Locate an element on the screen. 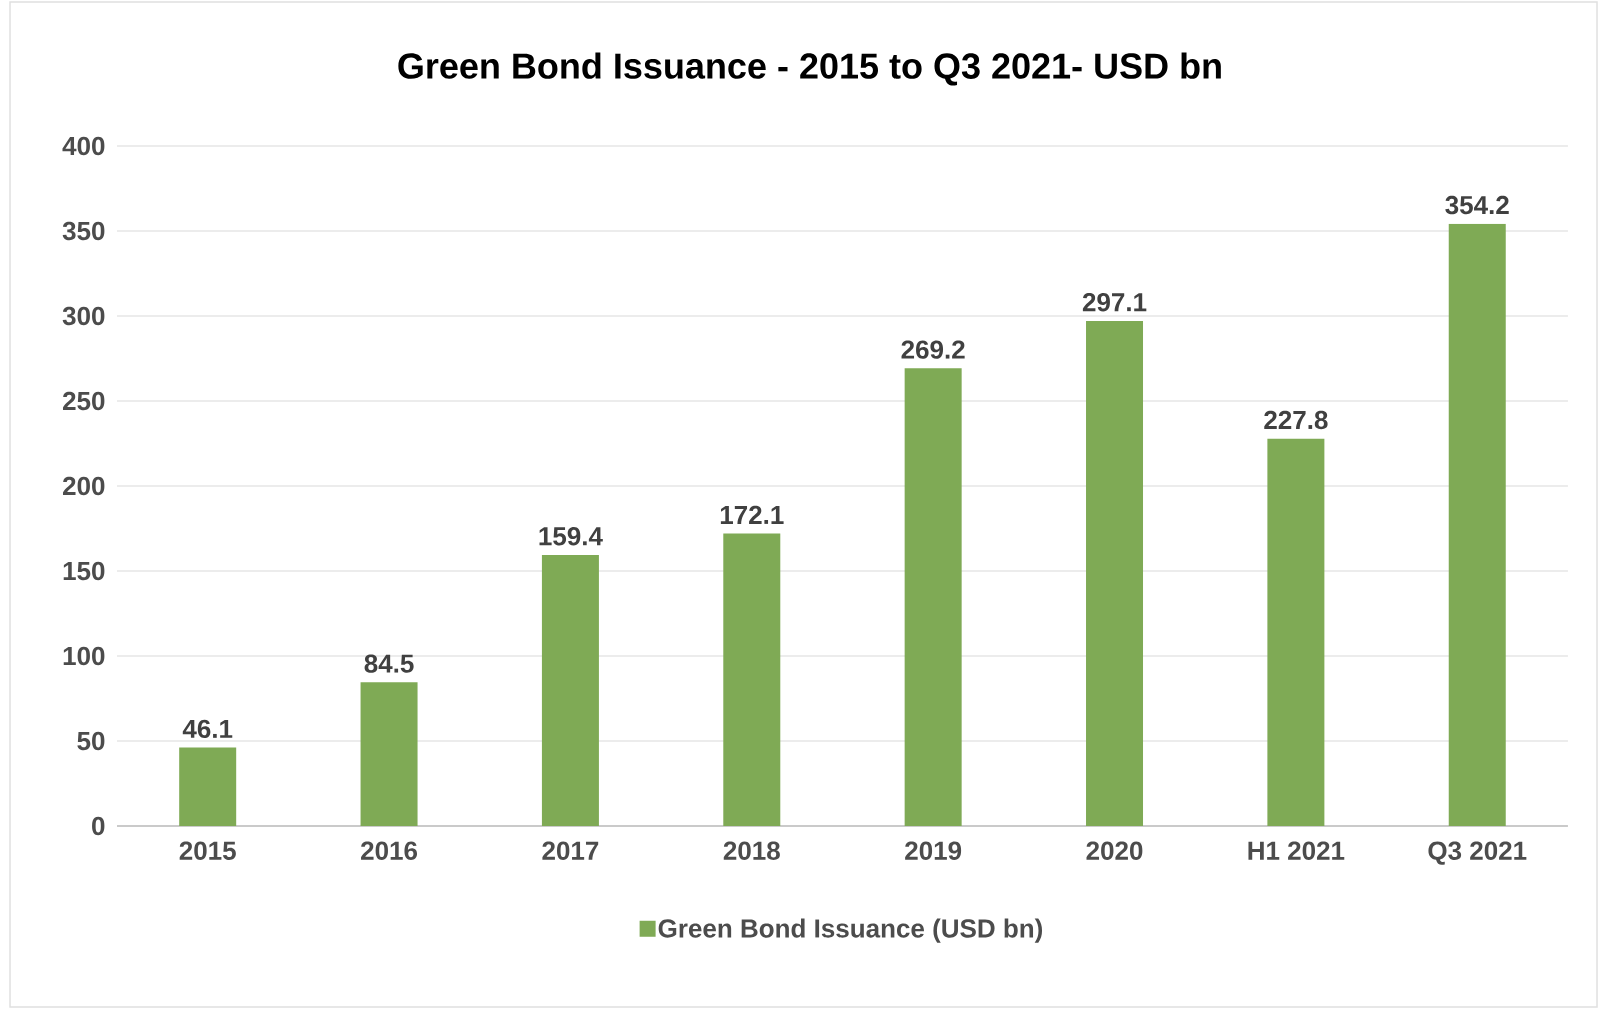  x-tick-label: Q3 2021 is located at coordinates (1477, 853).